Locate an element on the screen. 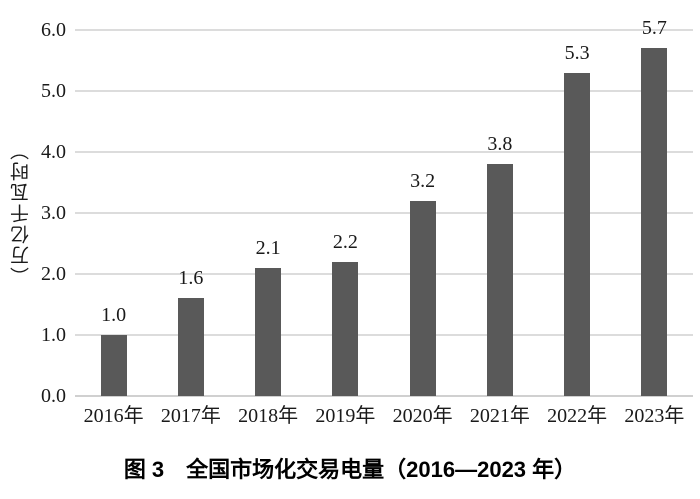 The width and height of the screenshot is (700, 499). y-tick-label: 2.0 is located at coordinates (53, 274).